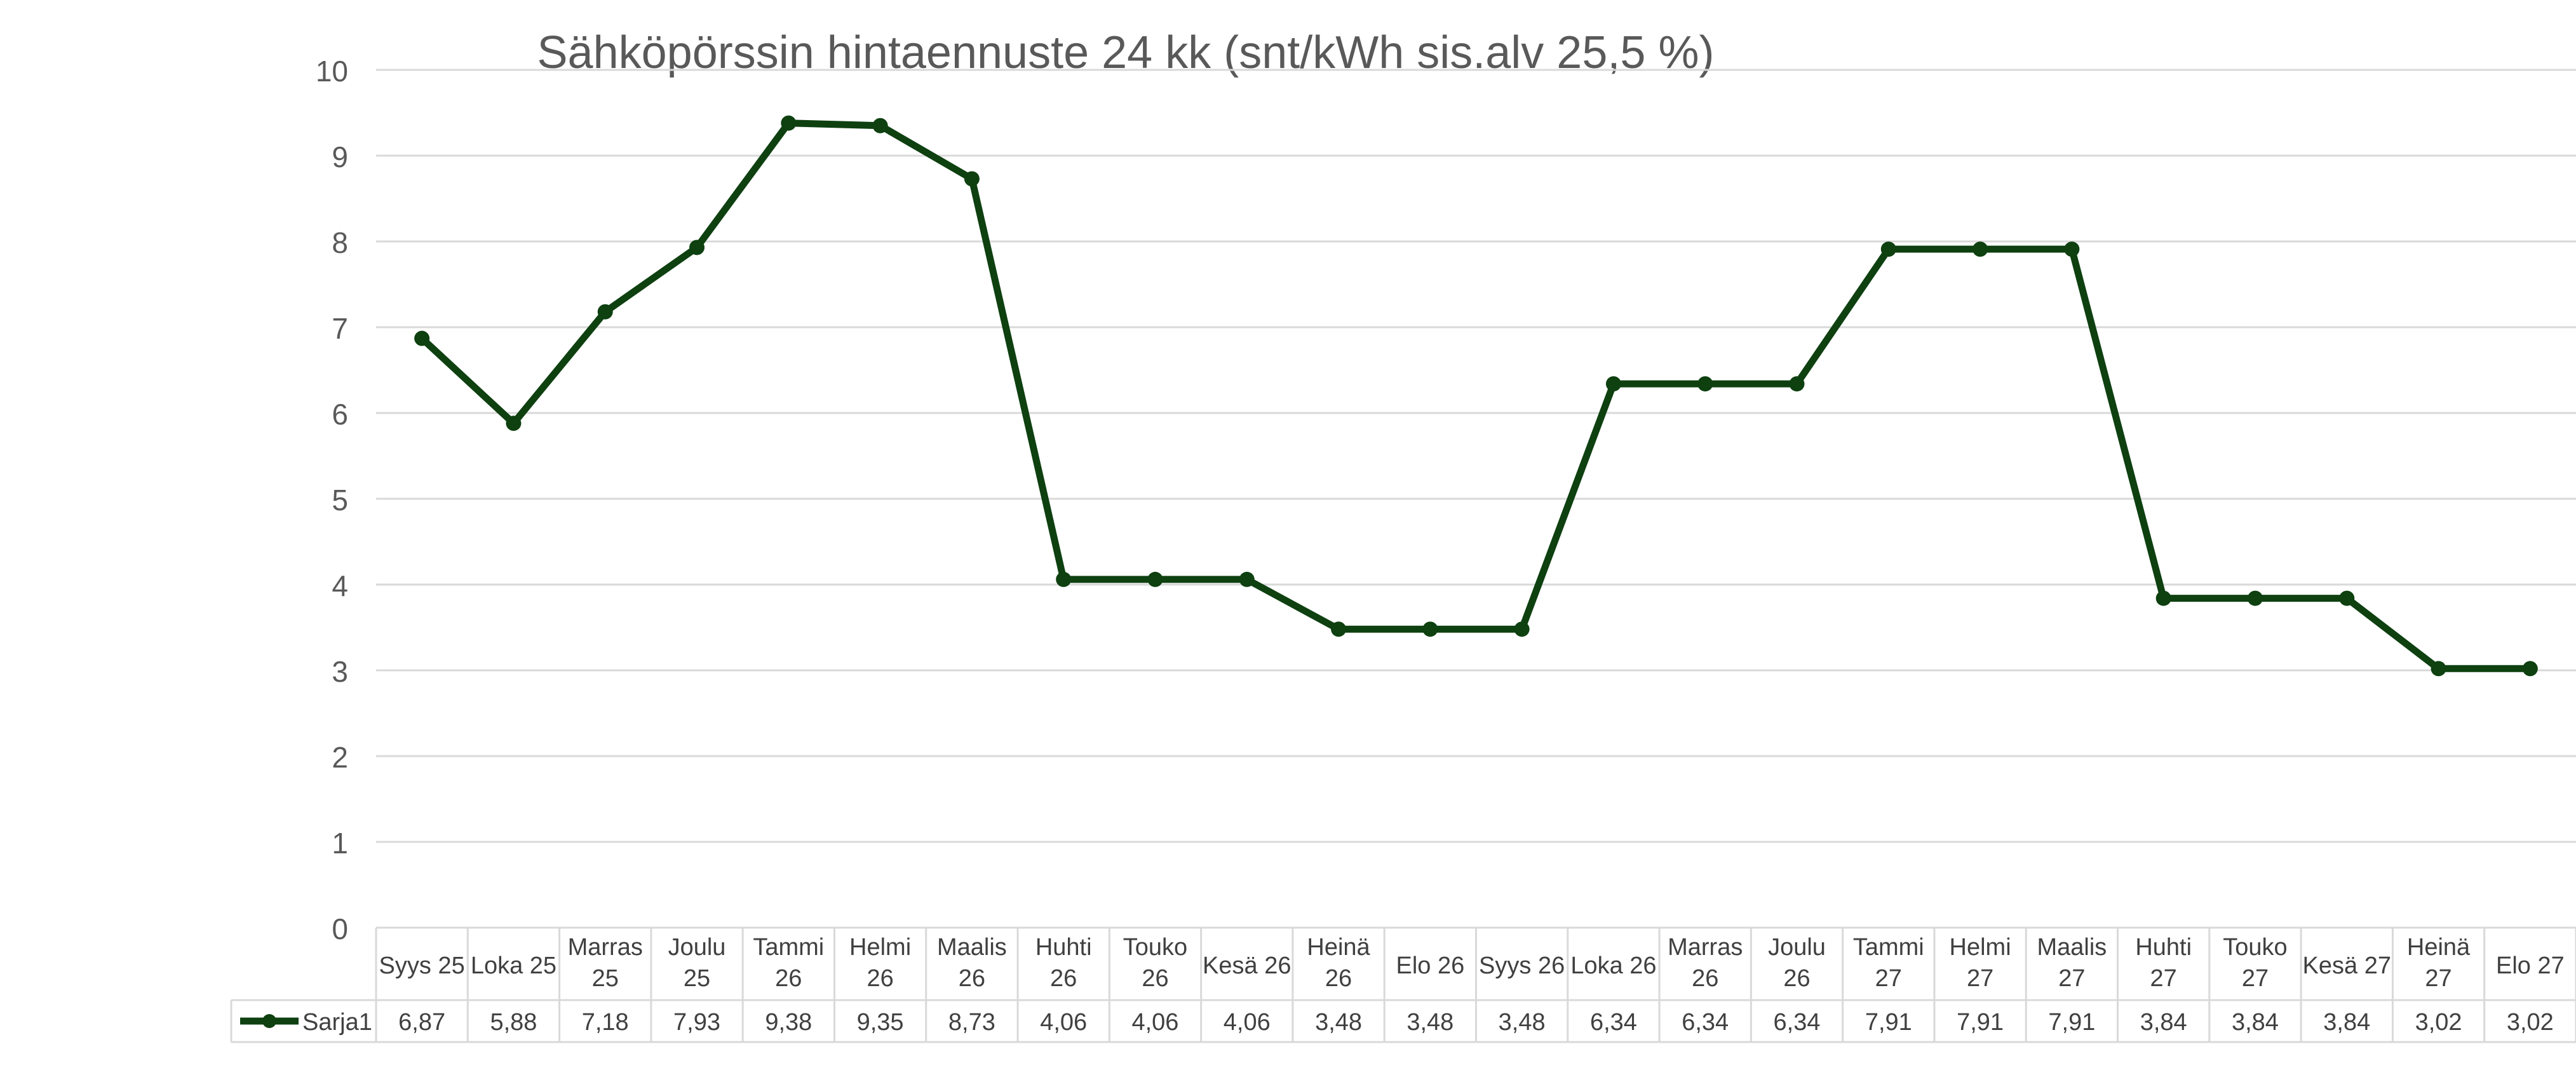 The width and height of the screenshot is (2576, 1070). Describe the element at coordinates (1247, 966) in the screenshot. I see `x-category-label: Kesä 26` at that location.